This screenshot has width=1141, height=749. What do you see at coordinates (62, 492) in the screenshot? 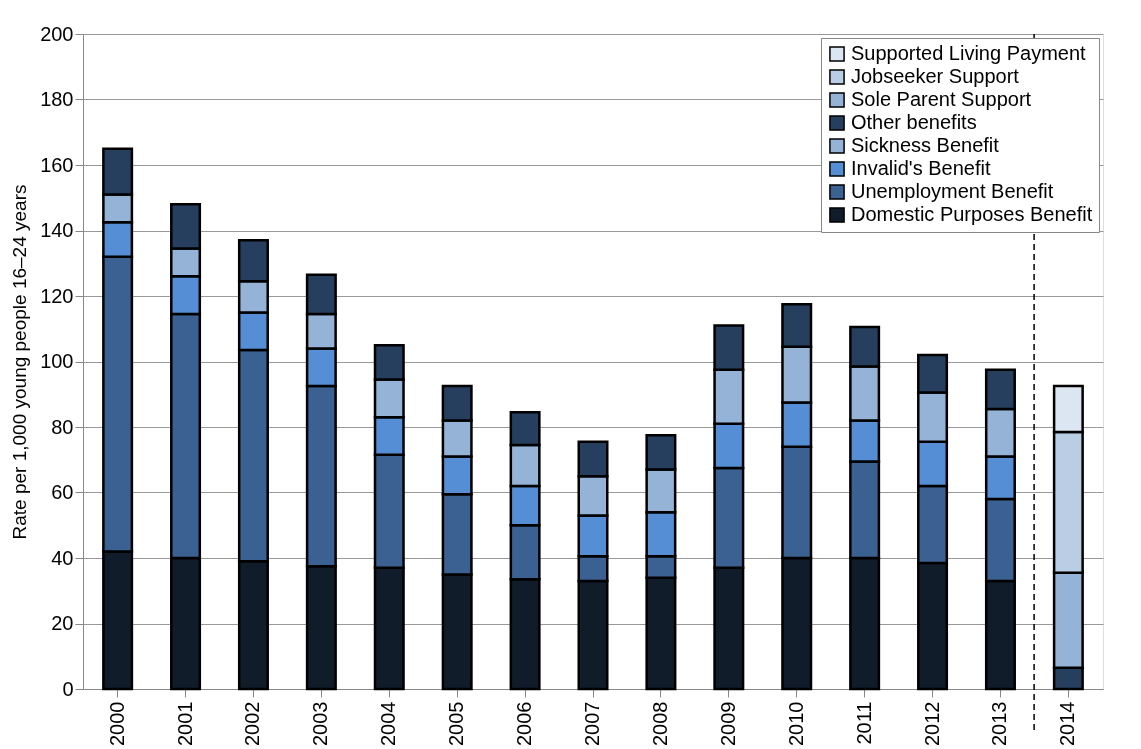
I see `y-tick-label: 60` at bounding box center [62, 492].